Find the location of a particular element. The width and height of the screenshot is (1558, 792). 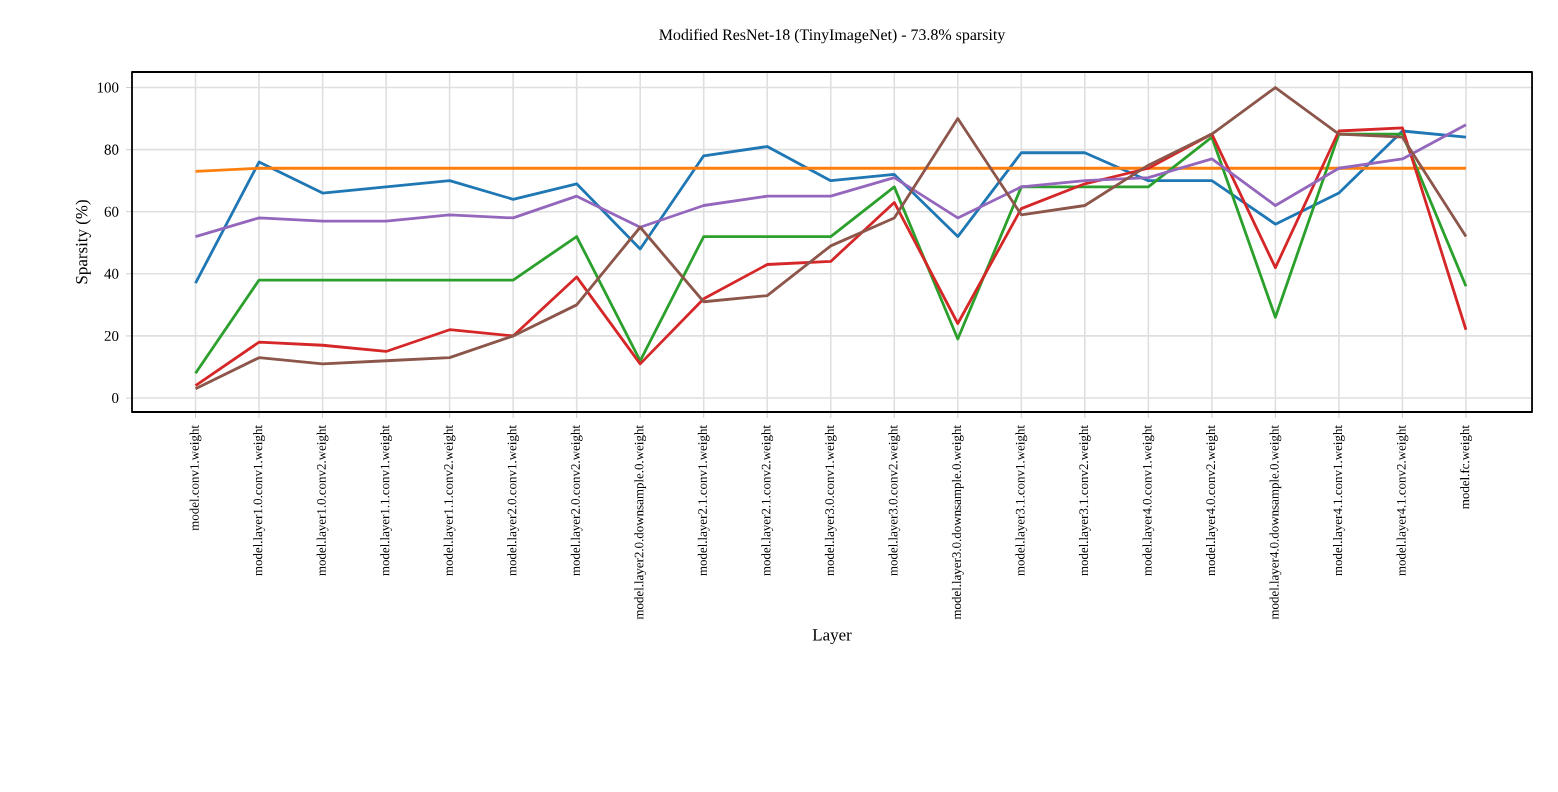

line-series is located at coordinates (831, 180).